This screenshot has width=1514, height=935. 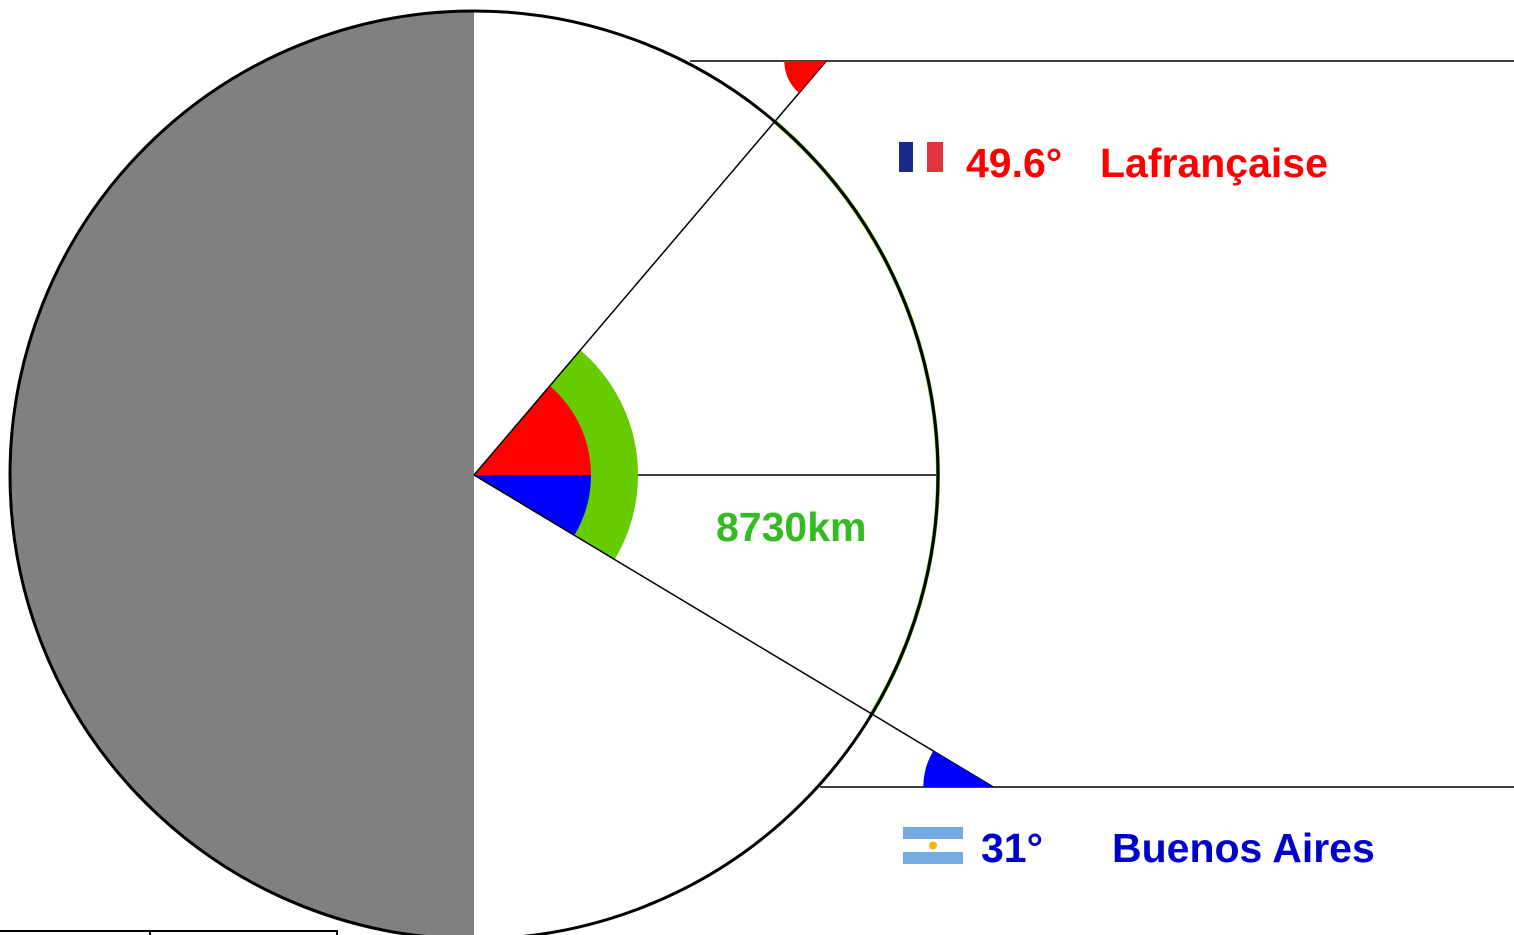 What do you see at coordinates (532, 505) in the screenshot?
I see `latitude-angle-buenos-aires-wedge` at bounding box center [532, 505].